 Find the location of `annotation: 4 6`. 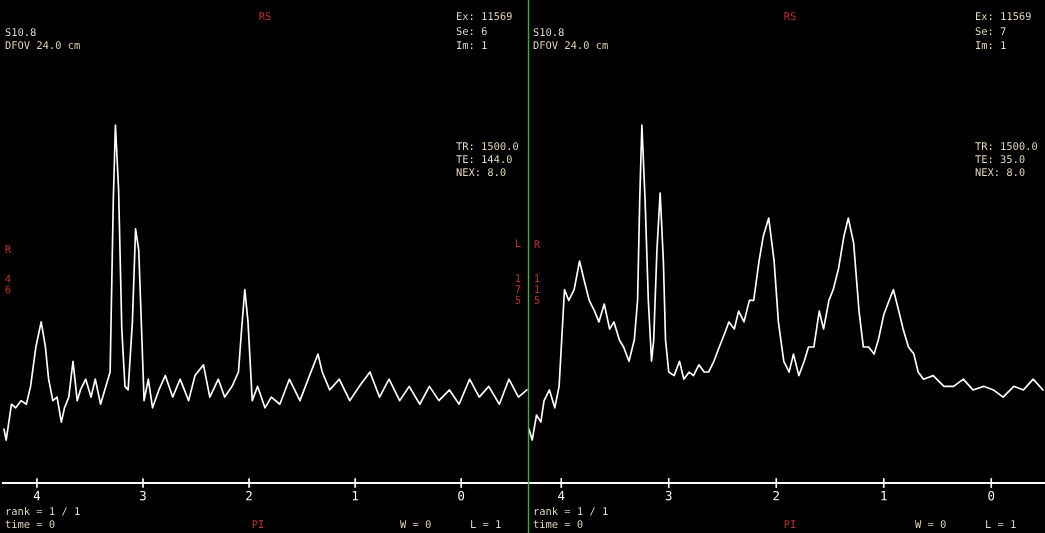

annotation: 4 6 is located at coordinates (8, 284).